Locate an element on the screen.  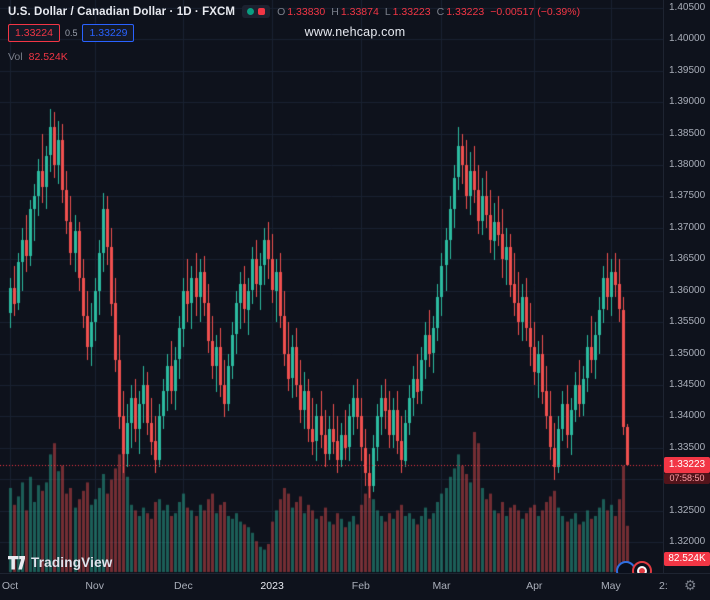
timezone-settings-gear-icon: ⚙ is located at coordinates (690, 585).